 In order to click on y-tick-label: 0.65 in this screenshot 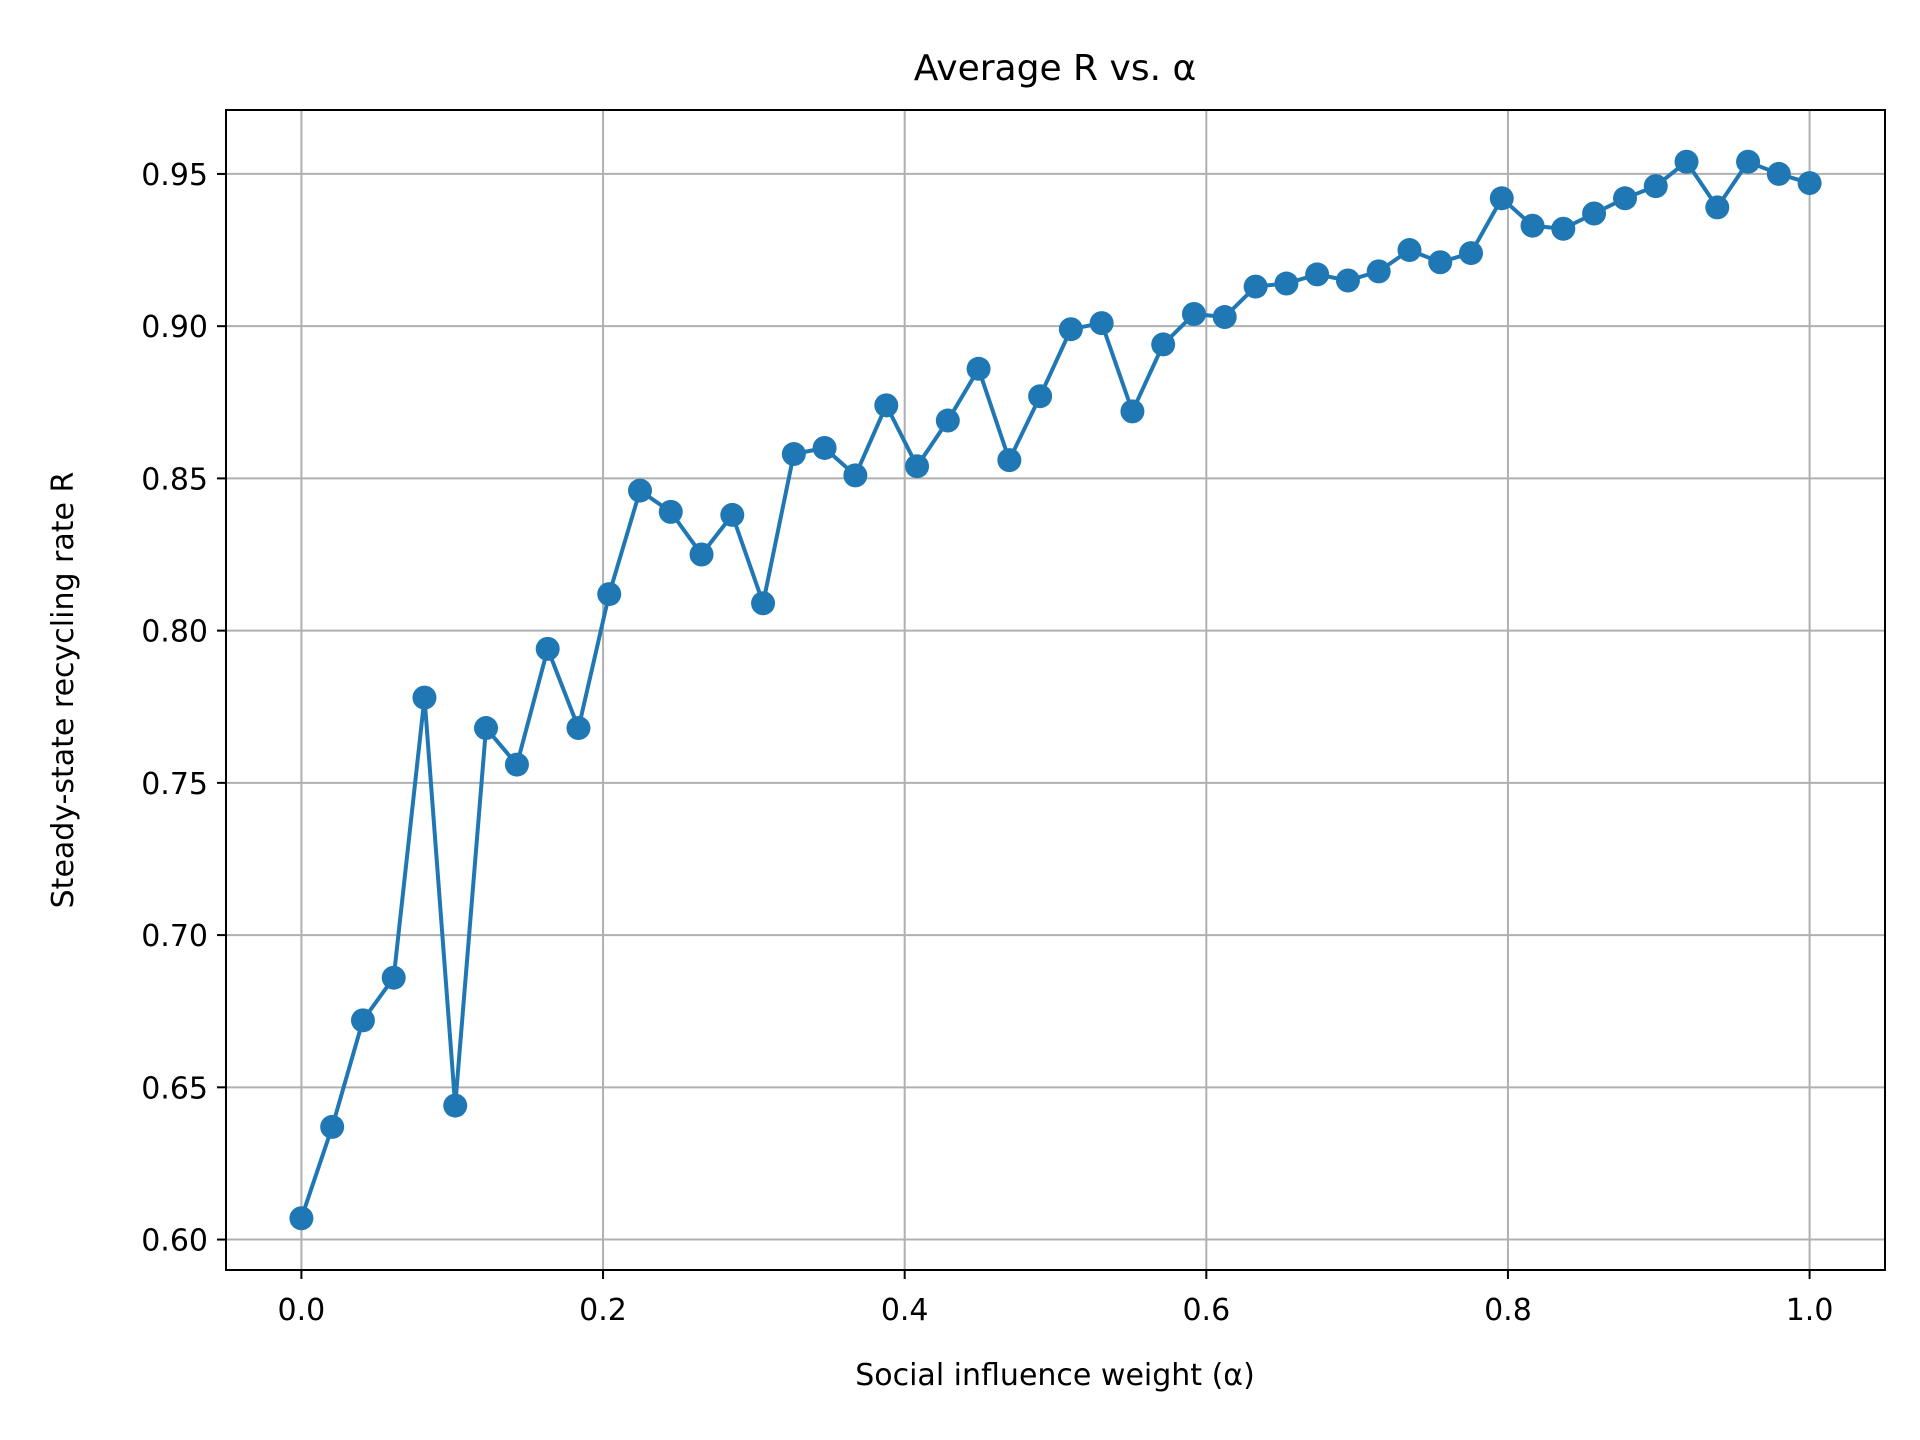, I will do `click(174, 1088)`.